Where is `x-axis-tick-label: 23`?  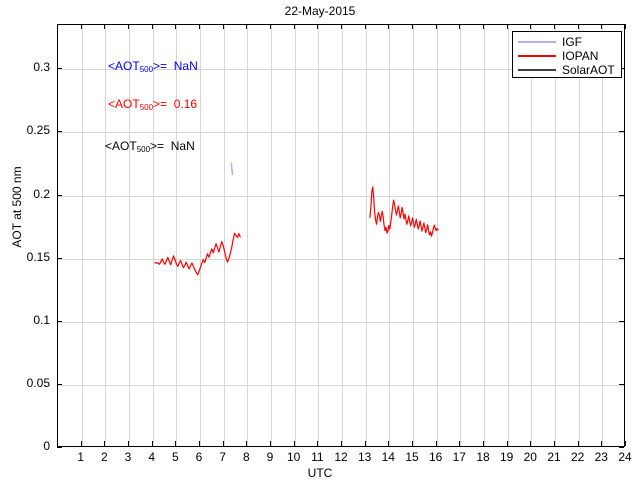 x-axis-tick-label: 23 is located at coordinates (601, 457).